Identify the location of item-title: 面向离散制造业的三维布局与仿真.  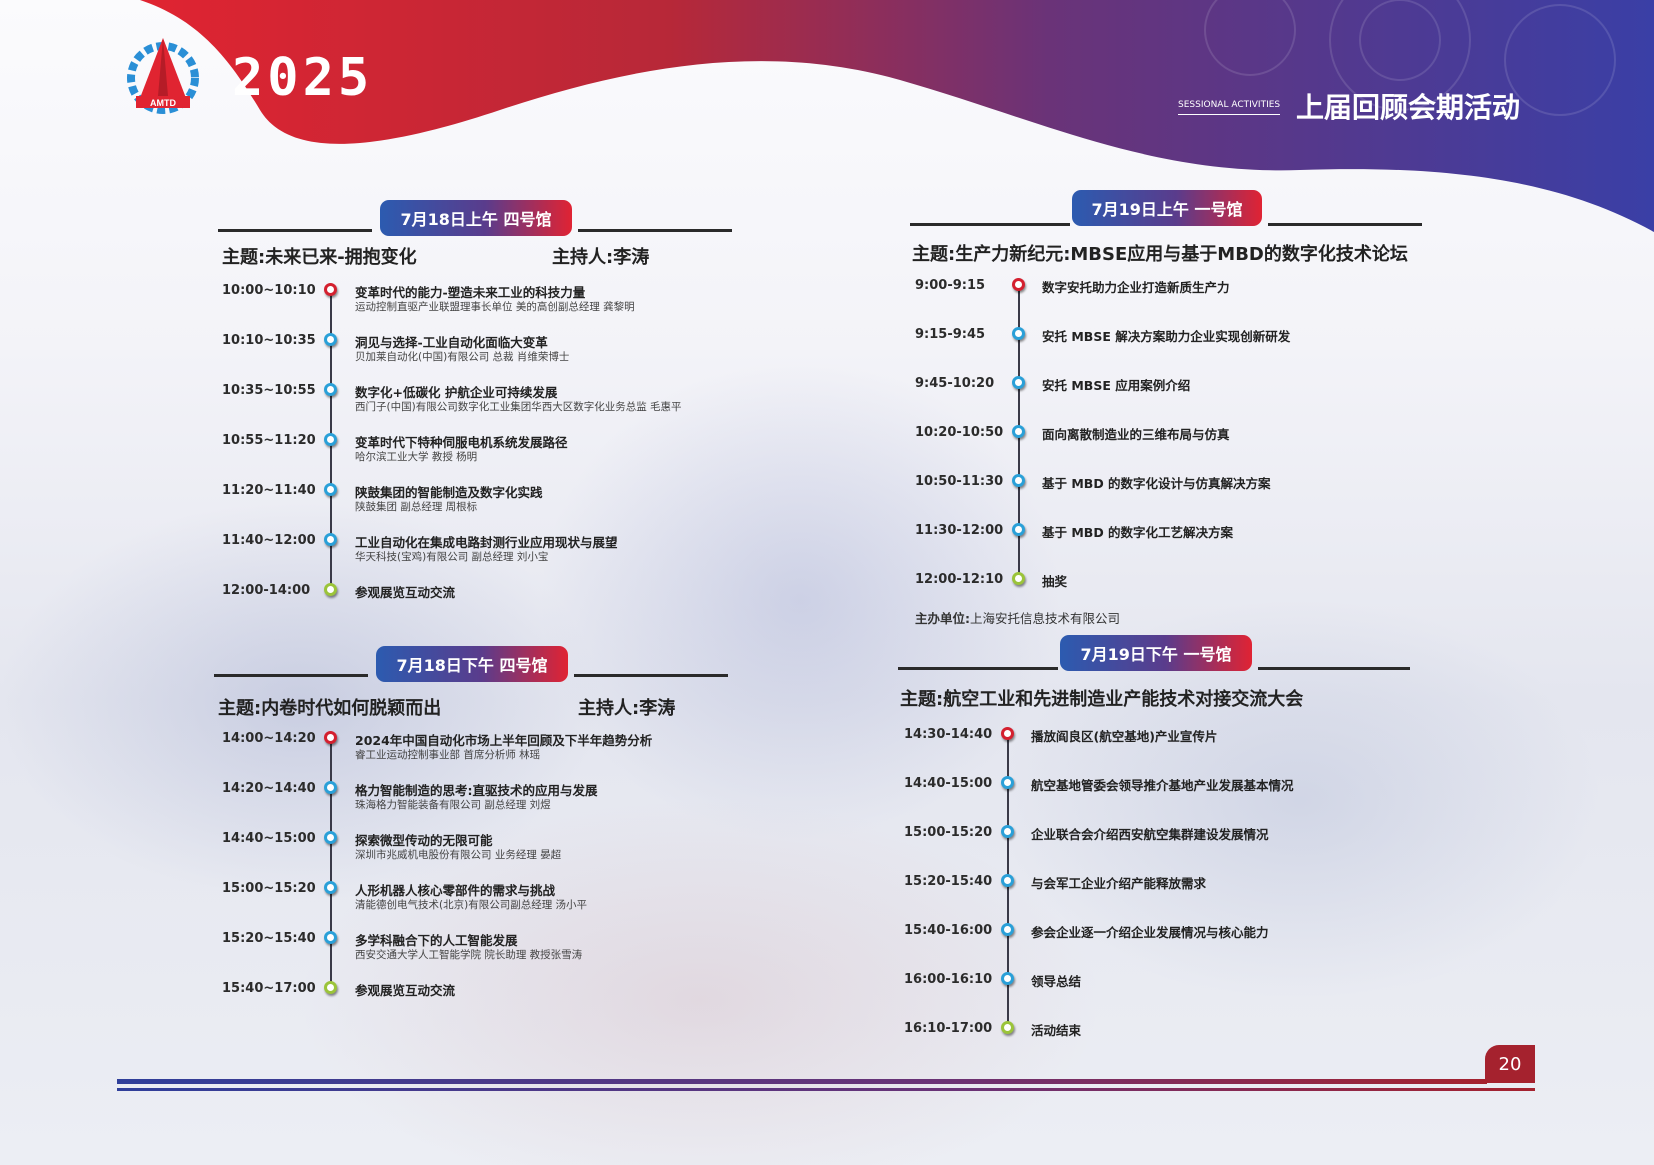
(1136, 434).